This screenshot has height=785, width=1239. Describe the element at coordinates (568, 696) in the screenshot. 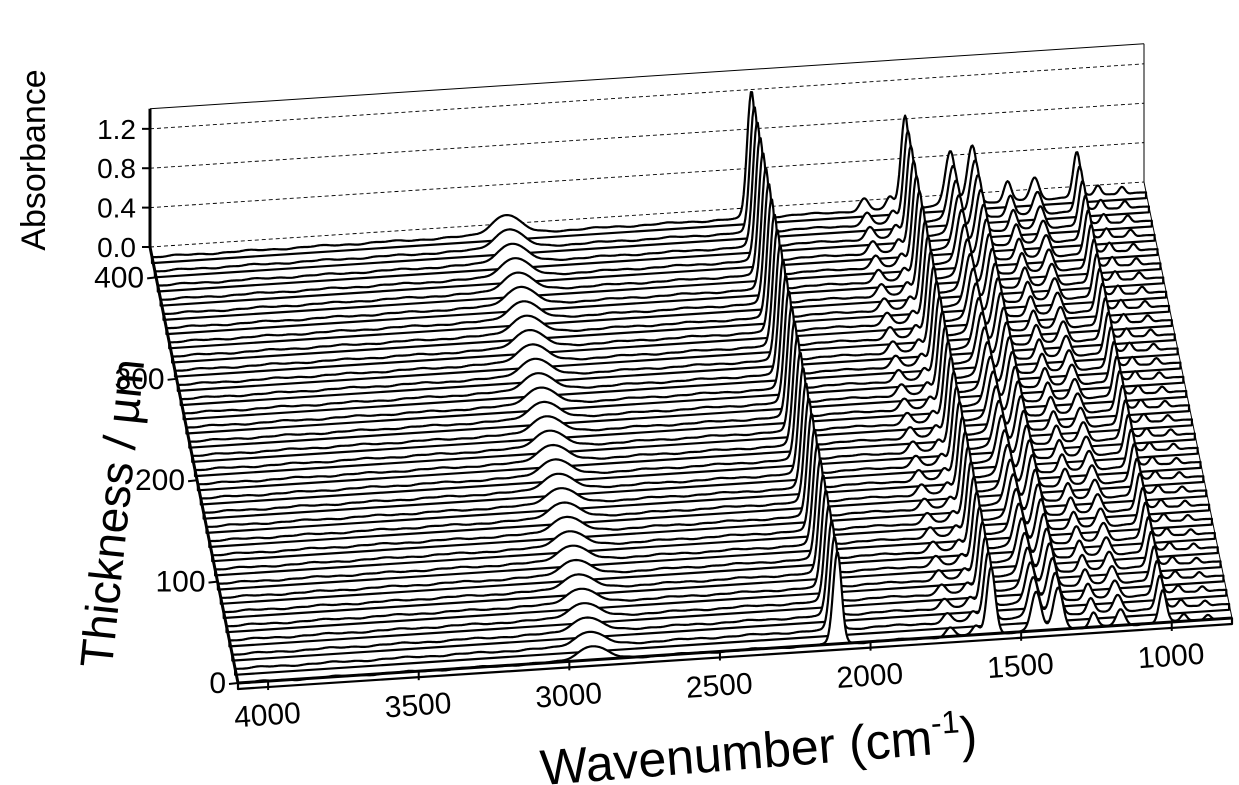

I see `x-tick-label: 3000` at that location.